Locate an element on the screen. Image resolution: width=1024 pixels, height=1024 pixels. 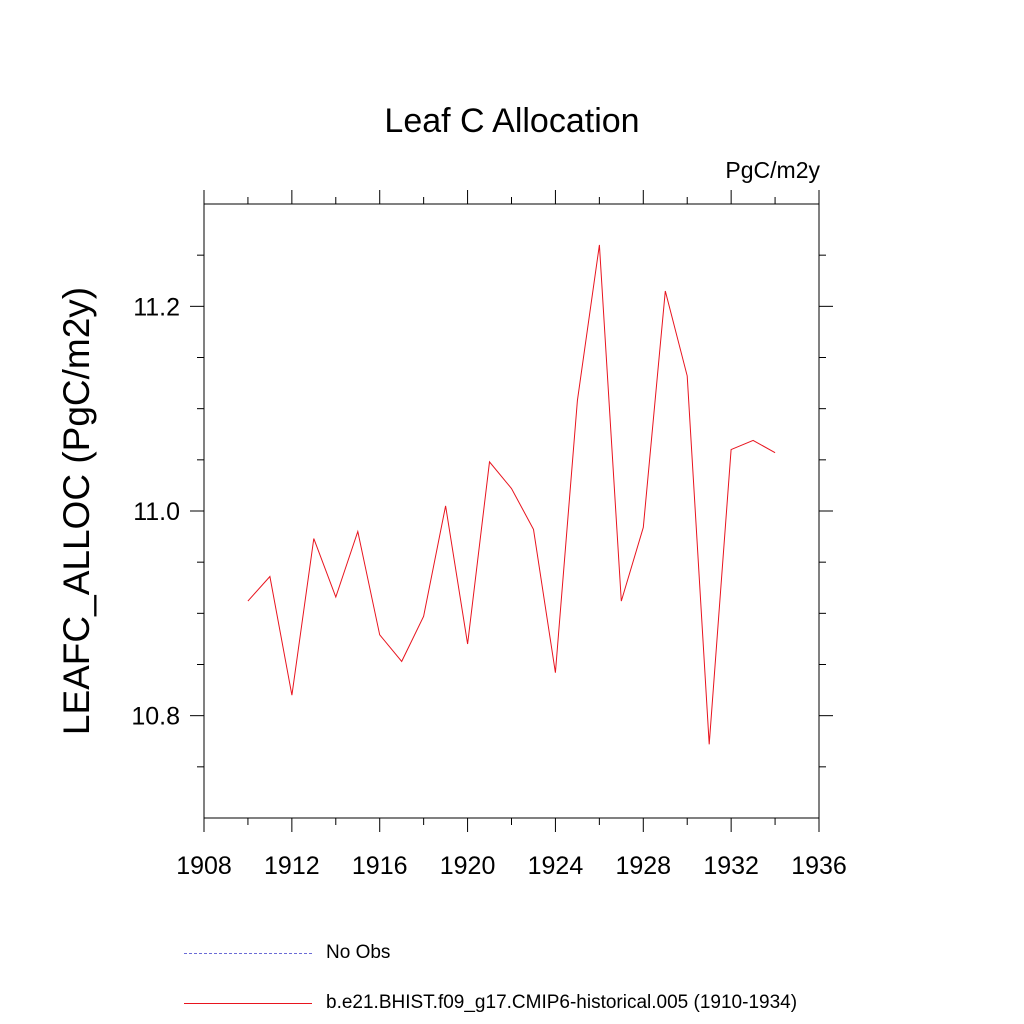
y-tick-label: 11.0 is located at coordinates (156, 512).